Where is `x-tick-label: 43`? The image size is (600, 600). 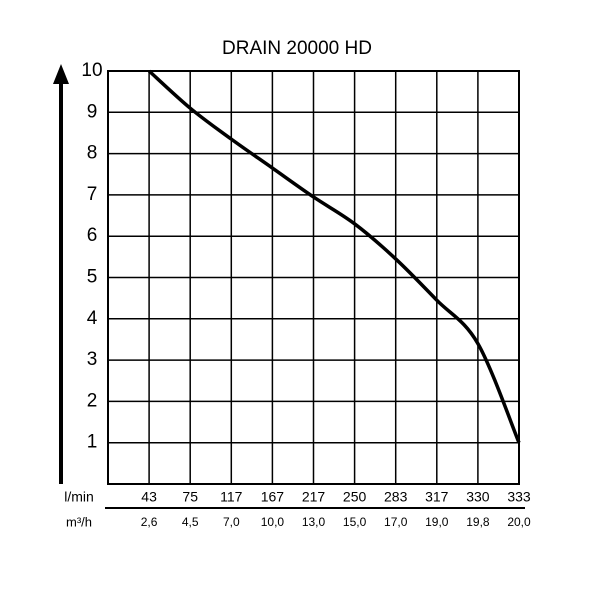 x-tick-label: 43 is located at coordinates (149, 497).